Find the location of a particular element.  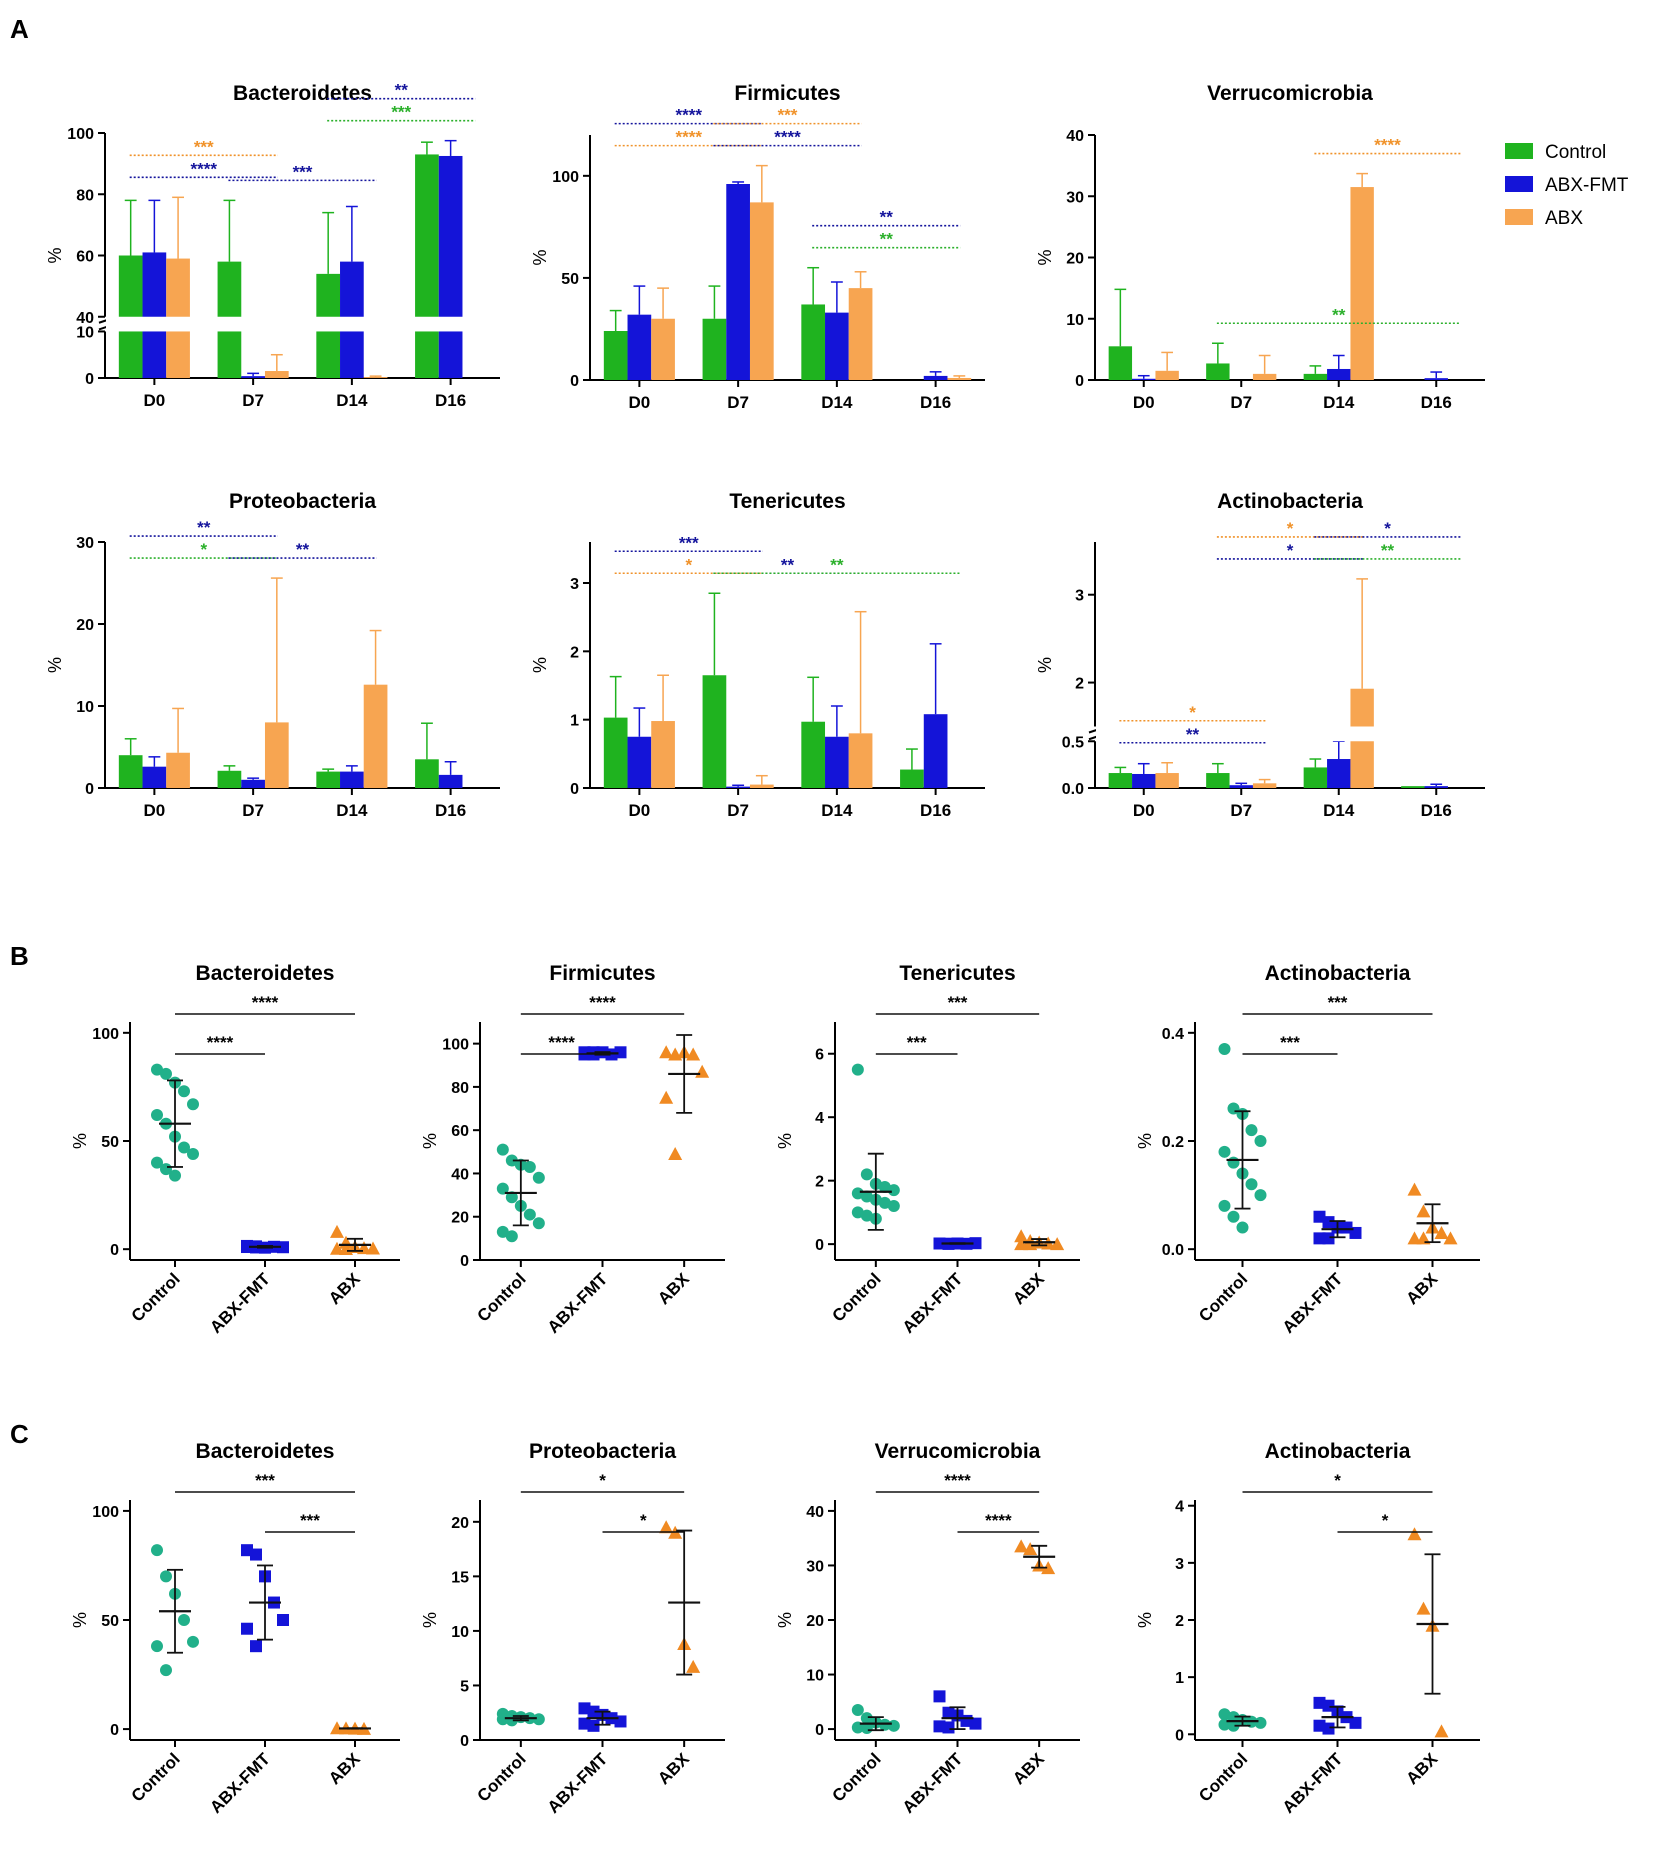

y-tick-label: 15 is located at coordinates (460, 1577).